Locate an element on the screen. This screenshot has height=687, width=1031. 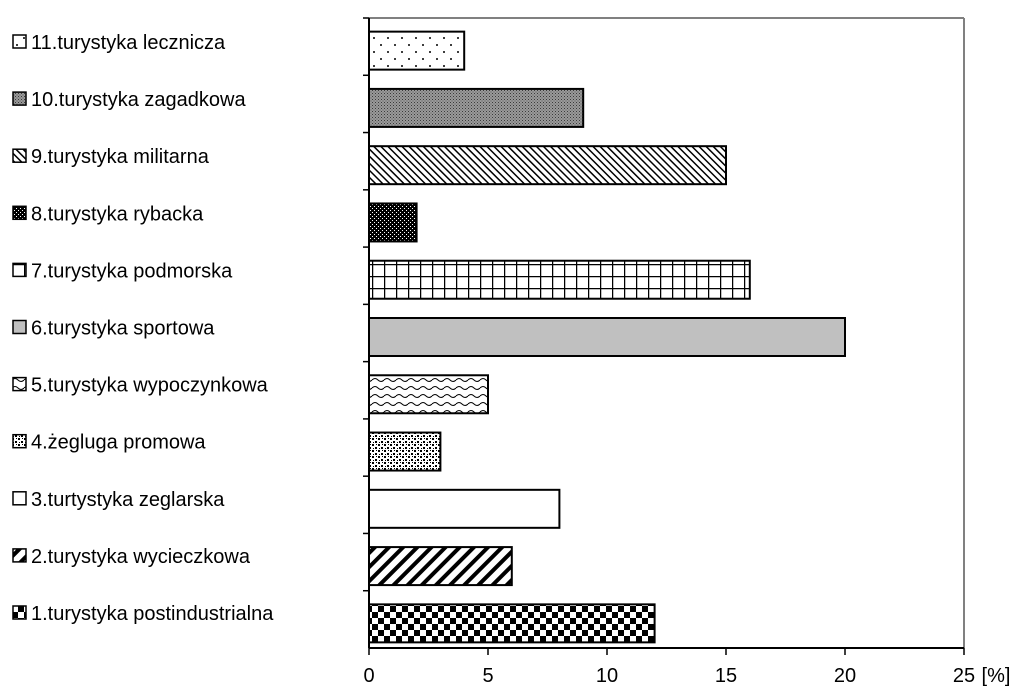
legend-label-10: 10.turystyka zagadkowa is located at coordinates (138, 100).